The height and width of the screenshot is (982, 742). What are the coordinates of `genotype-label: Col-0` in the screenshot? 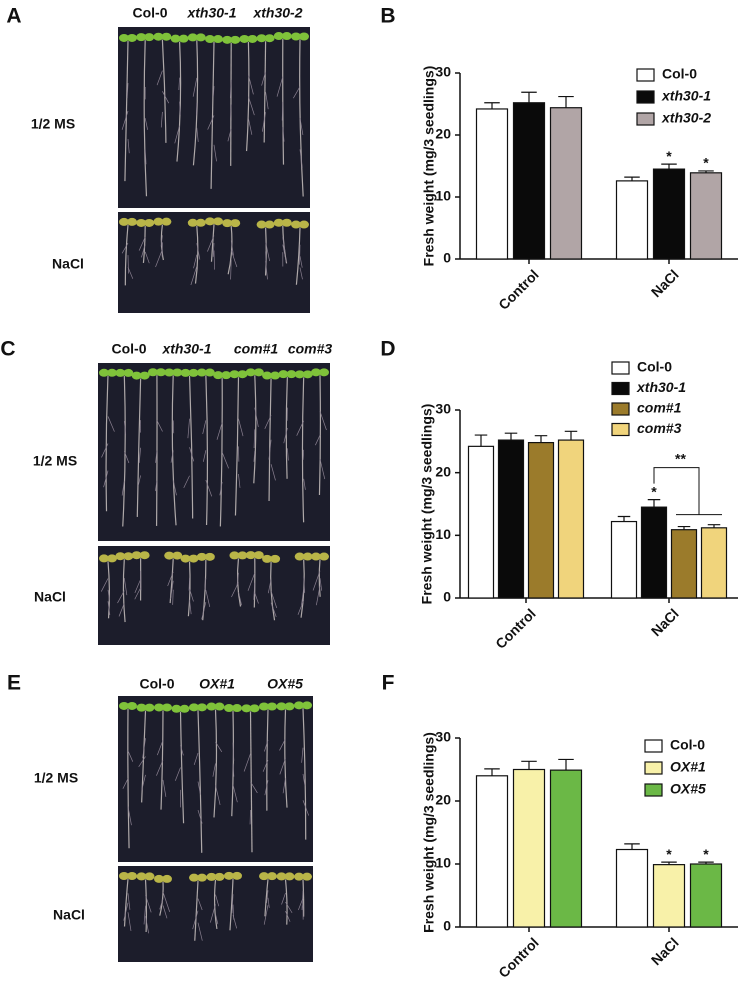 It's located at (150, 13).